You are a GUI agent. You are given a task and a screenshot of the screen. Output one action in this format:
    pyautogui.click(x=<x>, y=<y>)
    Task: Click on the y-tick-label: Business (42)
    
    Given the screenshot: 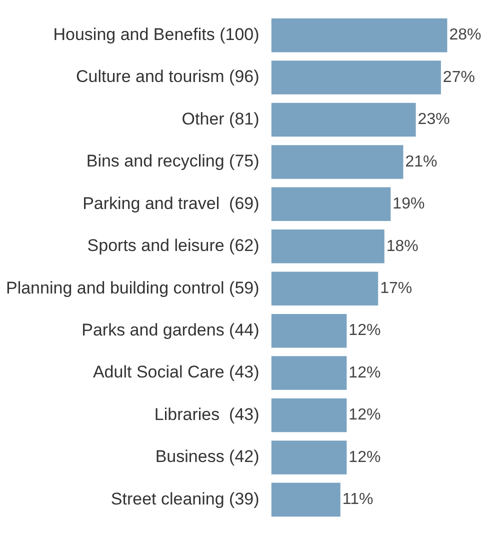 What is the action you would take?
    pyautogui.click(x=207, y=456)
    